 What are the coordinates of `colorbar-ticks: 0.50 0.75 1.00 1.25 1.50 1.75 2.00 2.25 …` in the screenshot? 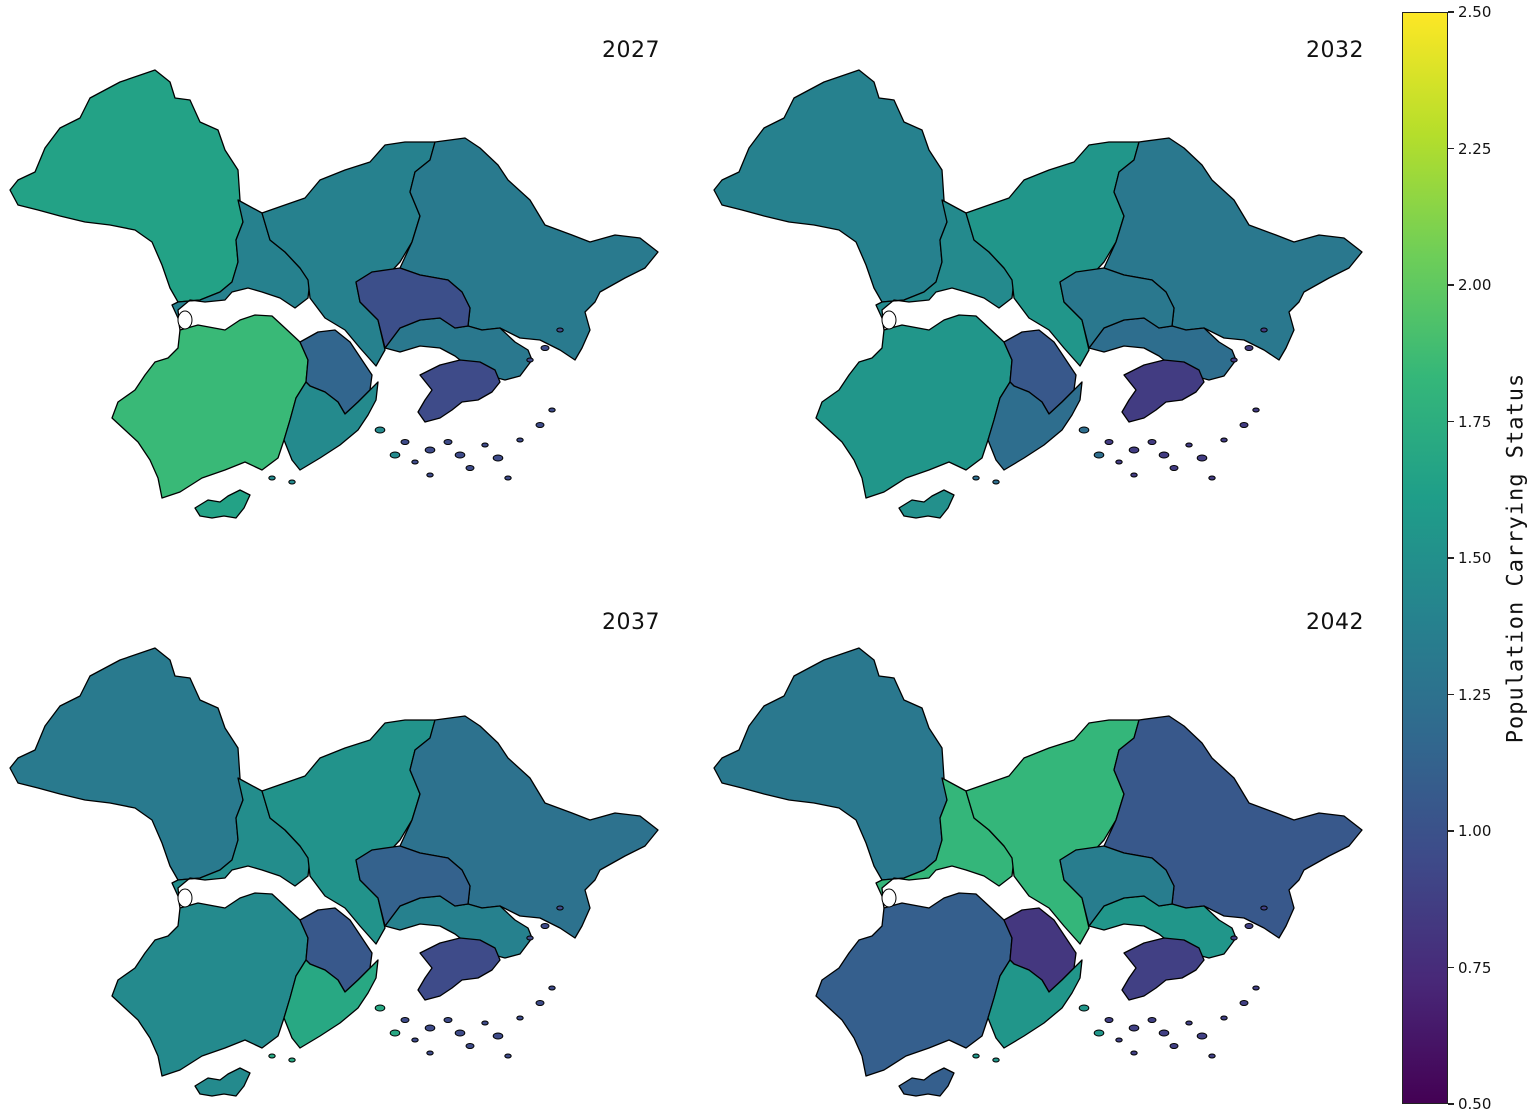 It's located at (1478, 558).